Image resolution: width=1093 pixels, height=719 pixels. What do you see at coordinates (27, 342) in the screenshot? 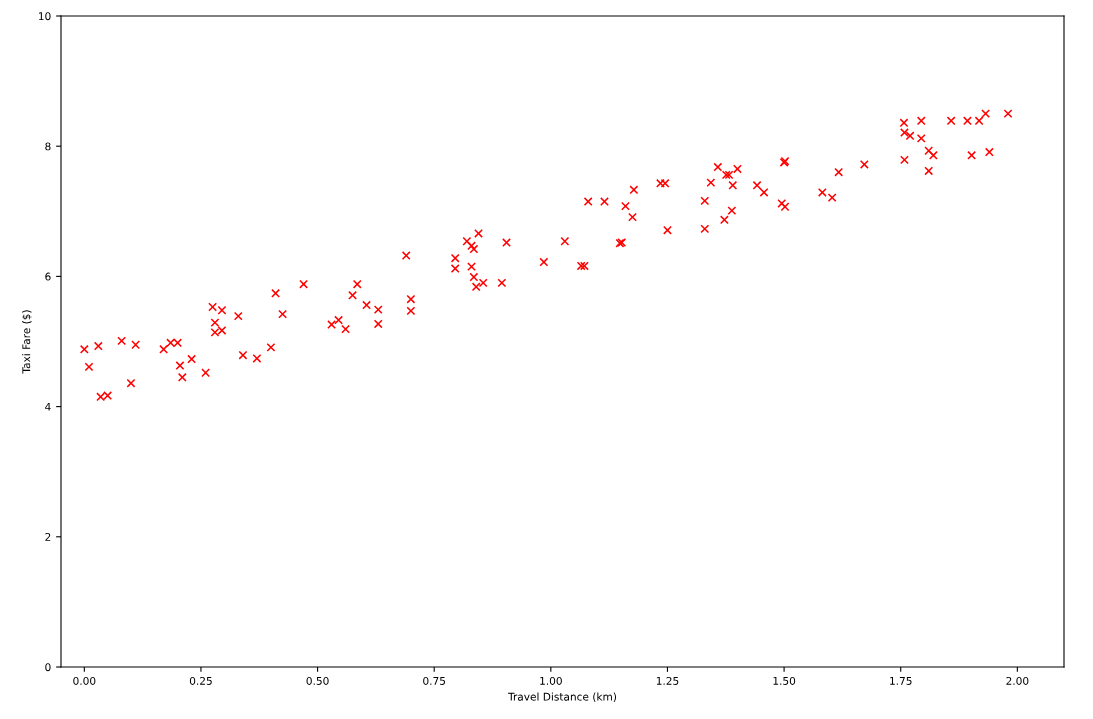
I see `y-axis-title: Taxi Fare ($)` at bounding box center [27, 342].